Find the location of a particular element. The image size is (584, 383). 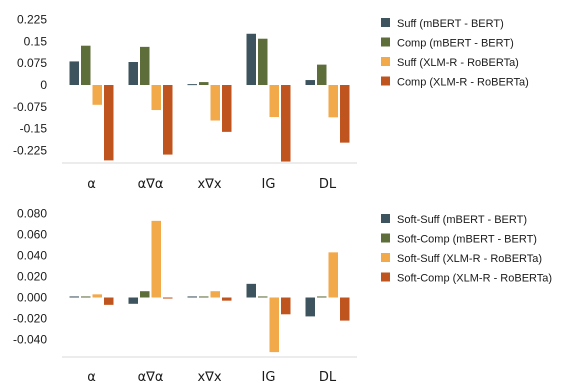

legend-label: Soft-Comp (XLM-R - RoBERTa) is located at coordinates (474, 279).